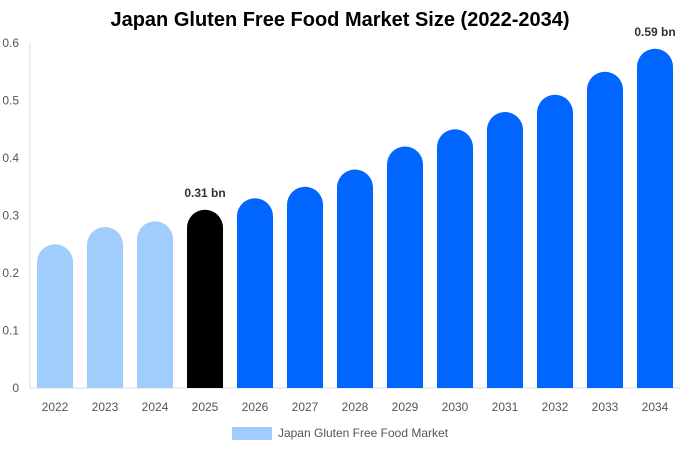 This screenshot has width=680, height=450. I want to click on legend-label: Japan Gluten Free Food Market, so click(363, 433).